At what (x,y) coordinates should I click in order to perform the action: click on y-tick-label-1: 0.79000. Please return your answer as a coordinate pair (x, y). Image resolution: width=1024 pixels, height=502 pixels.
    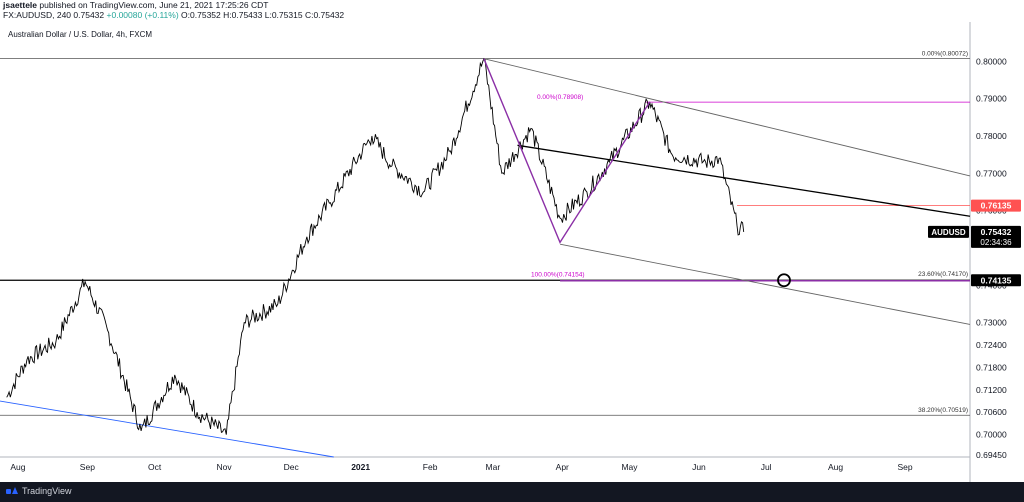
    Looking at the image, I should click on (991, 99).